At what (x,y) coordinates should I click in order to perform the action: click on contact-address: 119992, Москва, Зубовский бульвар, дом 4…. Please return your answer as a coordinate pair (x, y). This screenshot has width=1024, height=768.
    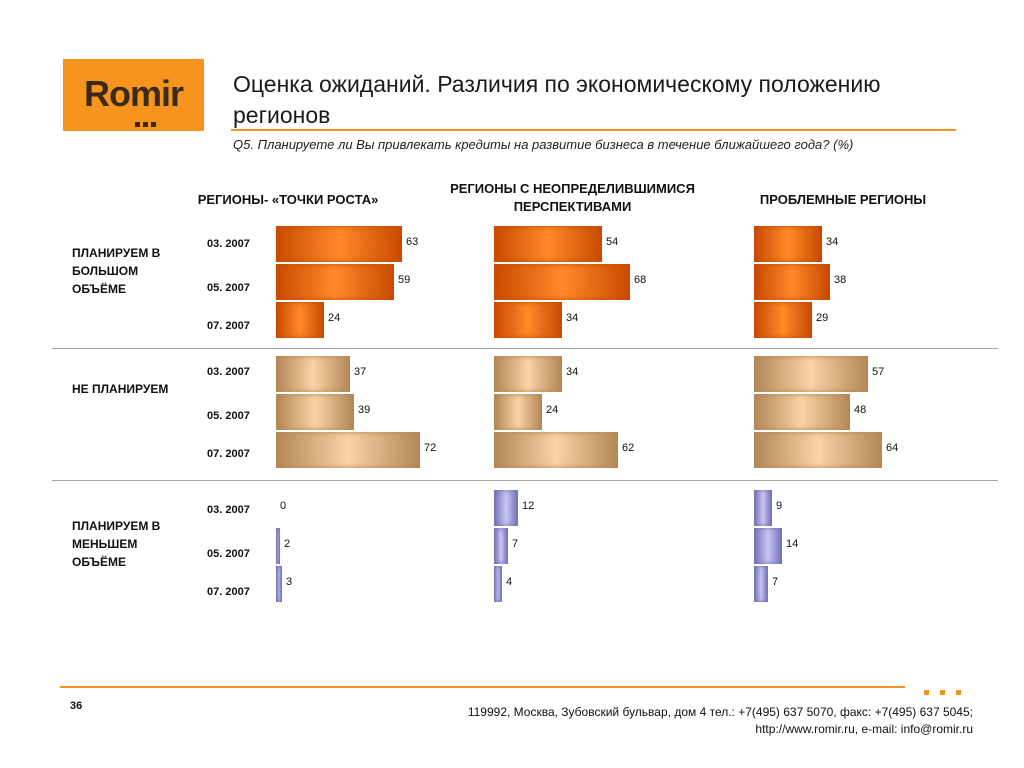
    Looking at the image, I should click on (623, 721).